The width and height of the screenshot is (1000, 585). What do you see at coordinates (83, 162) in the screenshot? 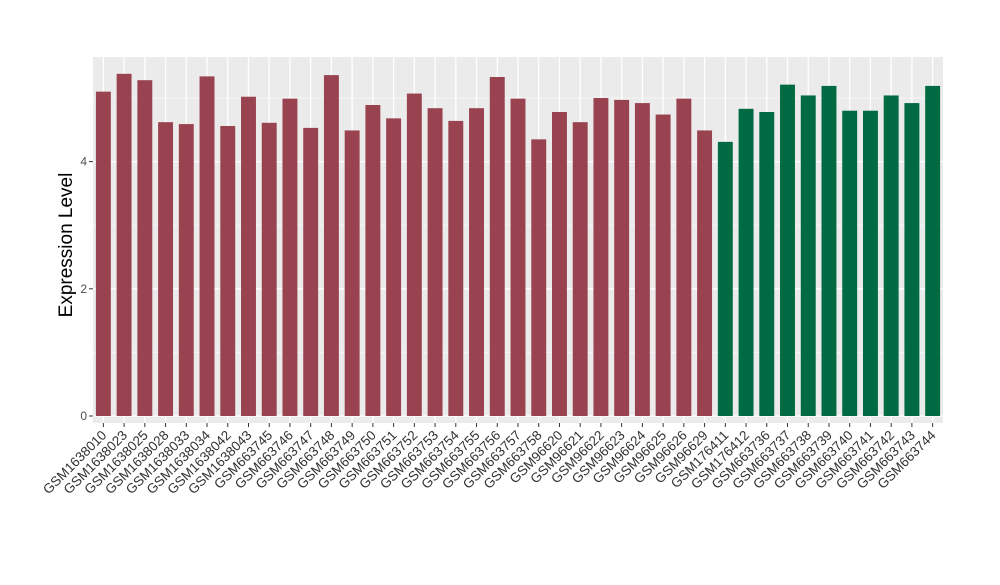
I see `y-tick-label: 4` at bounding box center [83, 162].